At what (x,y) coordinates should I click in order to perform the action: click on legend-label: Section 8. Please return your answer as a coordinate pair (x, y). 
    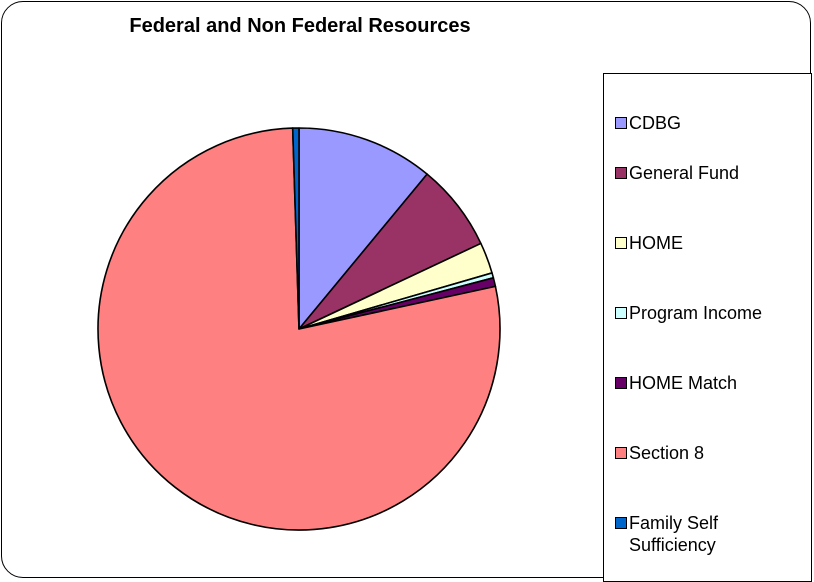
    Looking at the image, I should click on (667, 453).